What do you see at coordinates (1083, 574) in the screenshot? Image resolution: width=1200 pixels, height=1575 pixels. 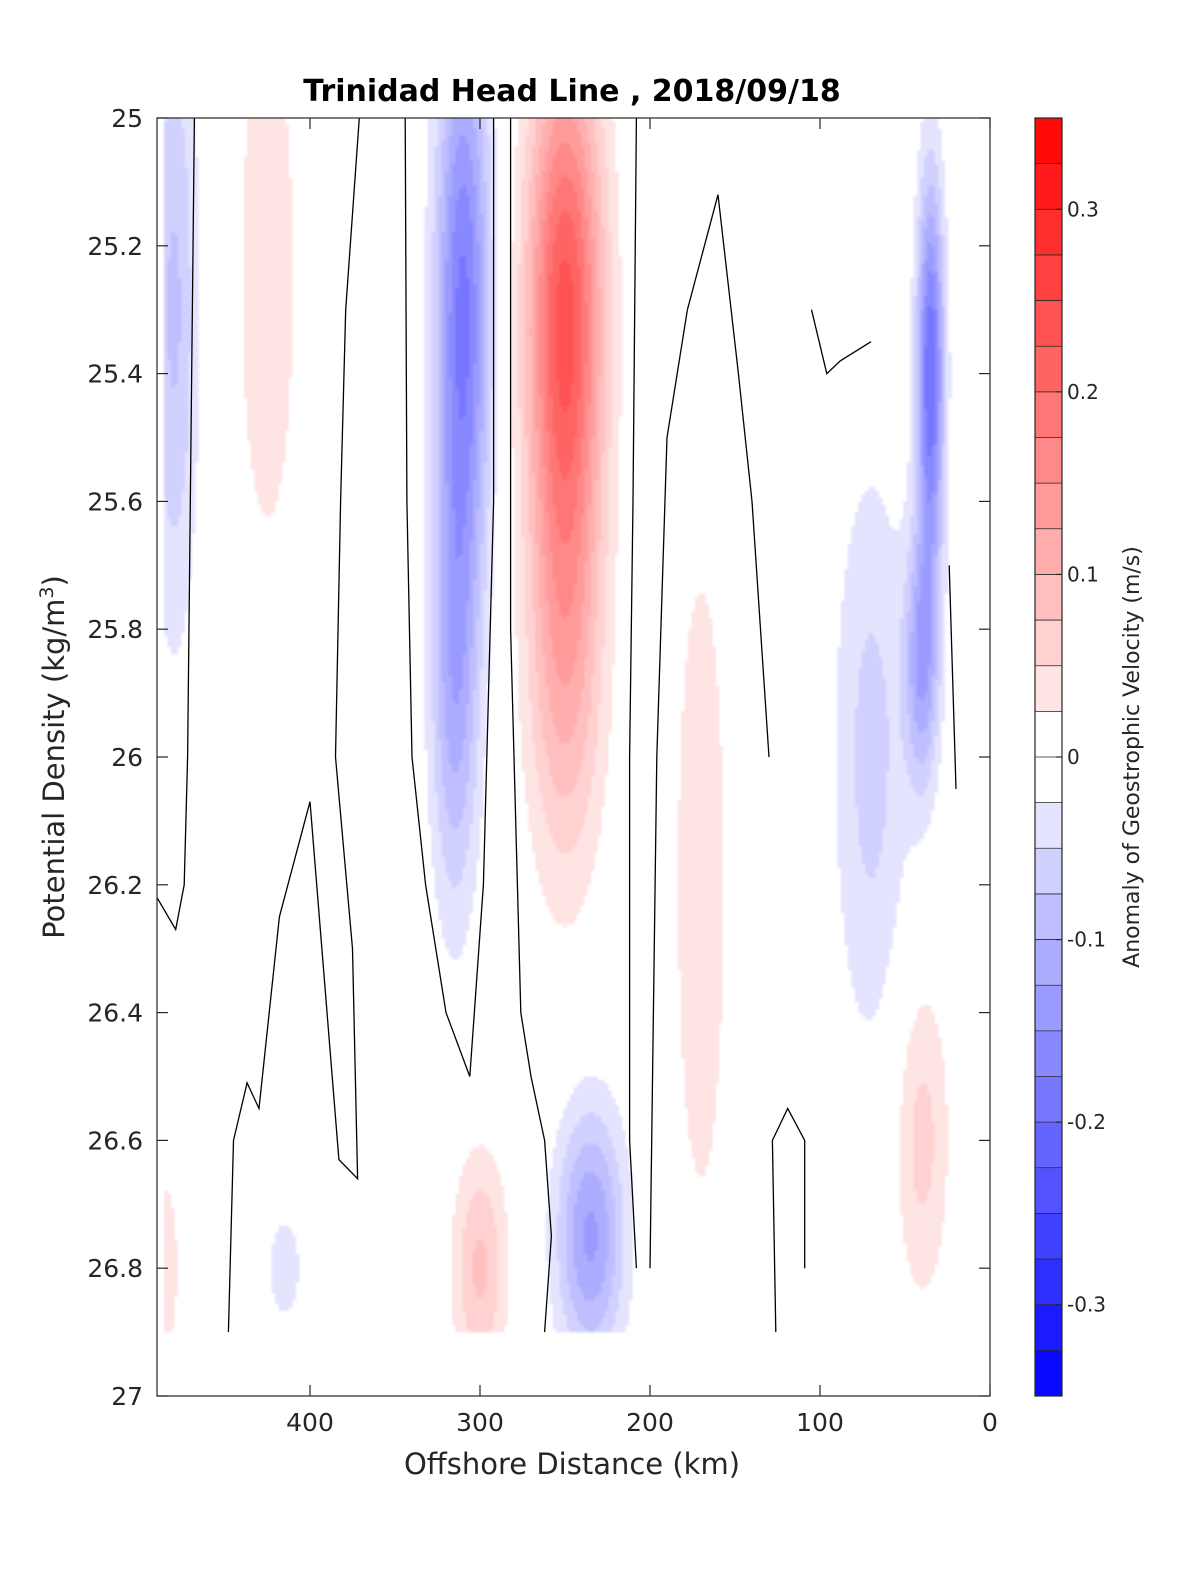 I see `colorbar-tick-label-0.1: 0.1` at bounding box center [1083, 574].